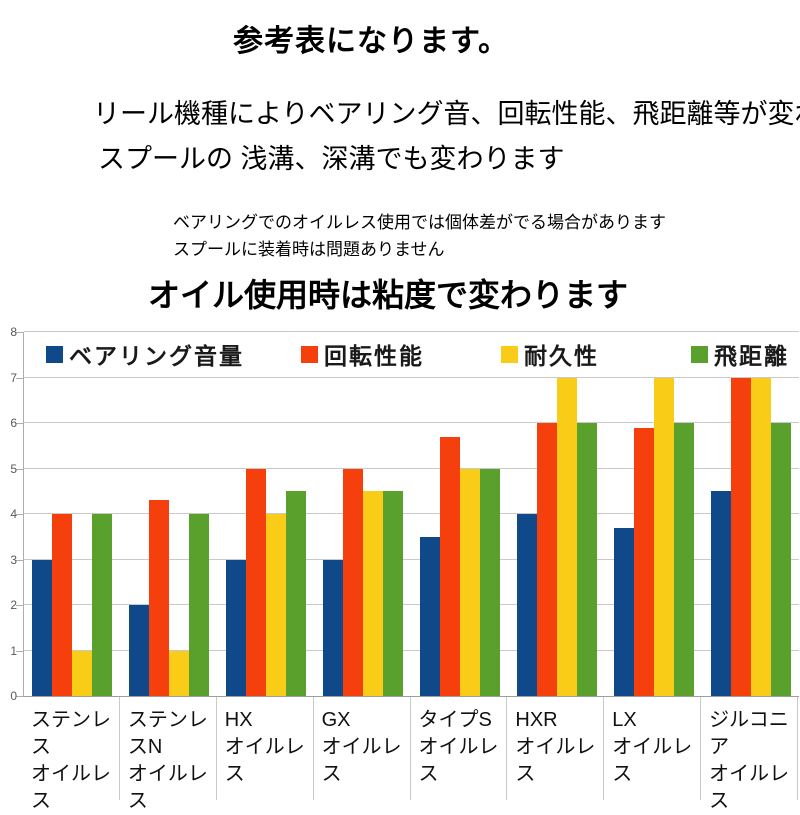 The height and width of the screenshot is (815, 800). Describe the element at coordinates (236, 627) in the screenshot. I see `bar-ベアリング音量-HX` at that location.